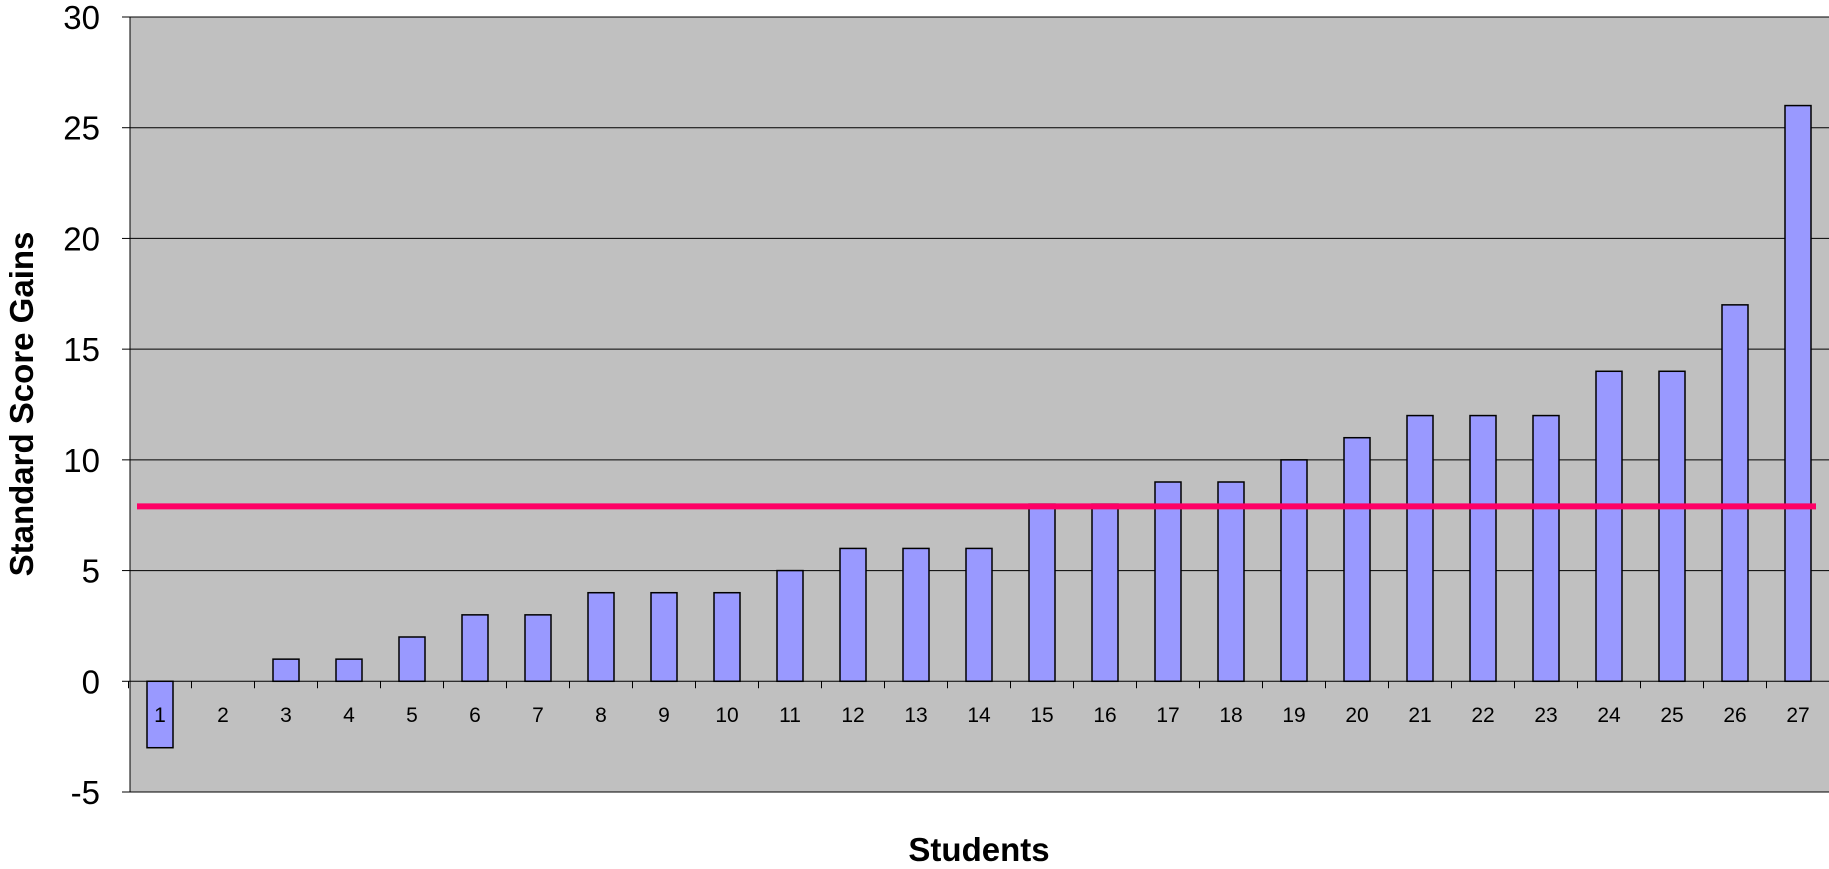 The image size is (1829, 869). I want to click on x-tick-label: 23, so click(1545, 715).